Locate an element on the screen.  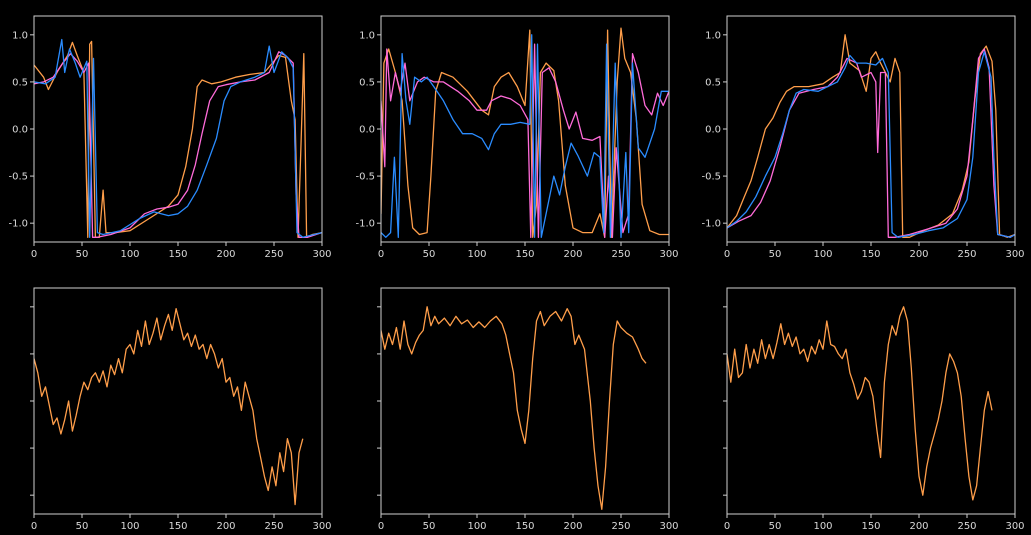
chart-panel-6: 0 50 100 150 200 250 300 is located at coordinates (874, 409).